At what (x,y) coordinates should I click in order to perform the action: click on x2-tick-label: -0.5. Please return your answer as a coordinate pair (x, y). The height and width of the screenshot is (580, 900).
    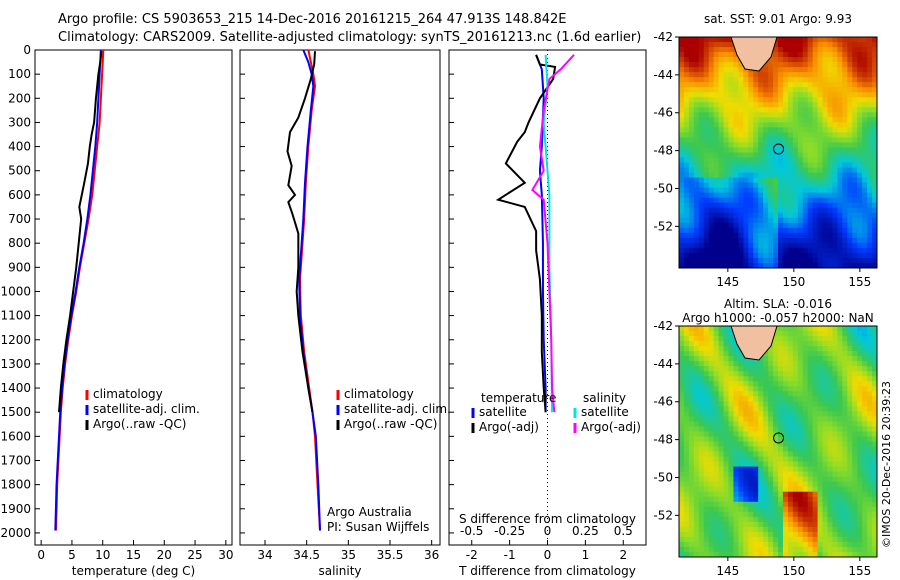
    Looking at the image, I should click on (471, 531).